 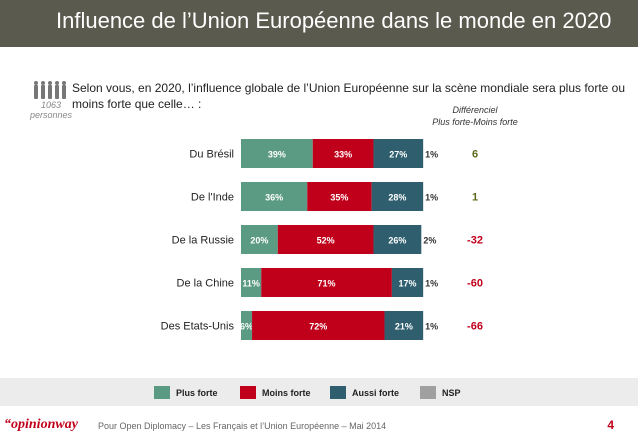 I want to click on bar-label: 33%, so click(x=343, y=155).